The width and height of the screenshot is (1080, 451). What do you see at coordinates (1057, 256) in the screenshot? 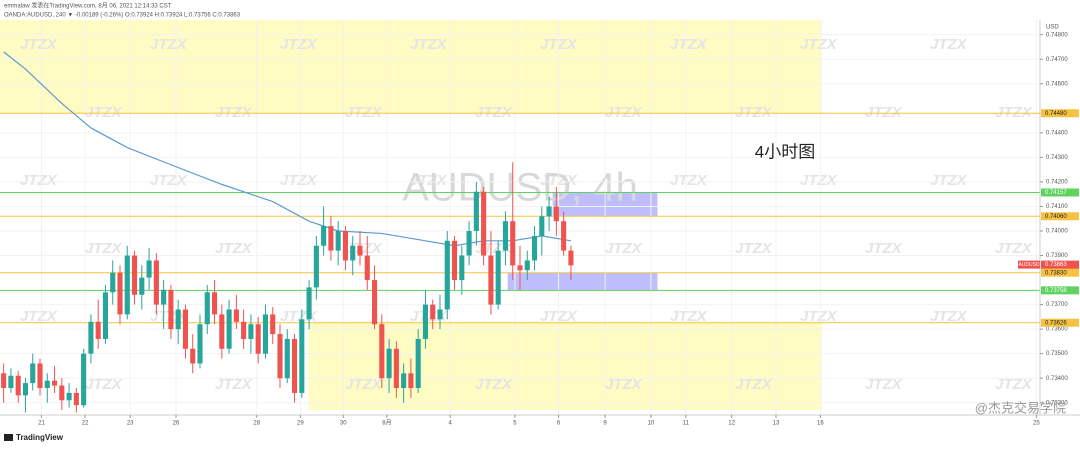
I see `y-tick-label: 0.73900` at bounding box center [1057, 256].